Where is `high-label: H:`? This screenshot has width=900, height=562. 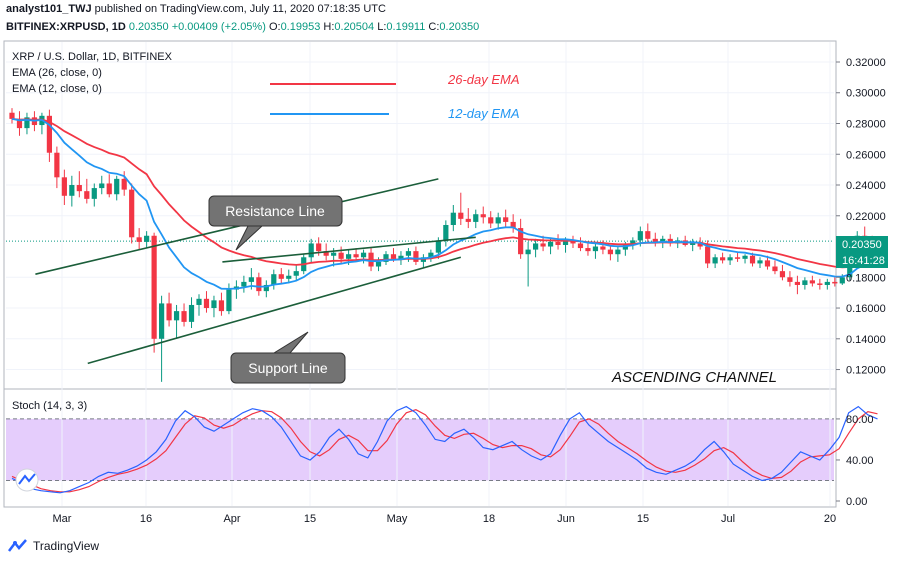
high-label: H: is located at coordinates (329, 27).